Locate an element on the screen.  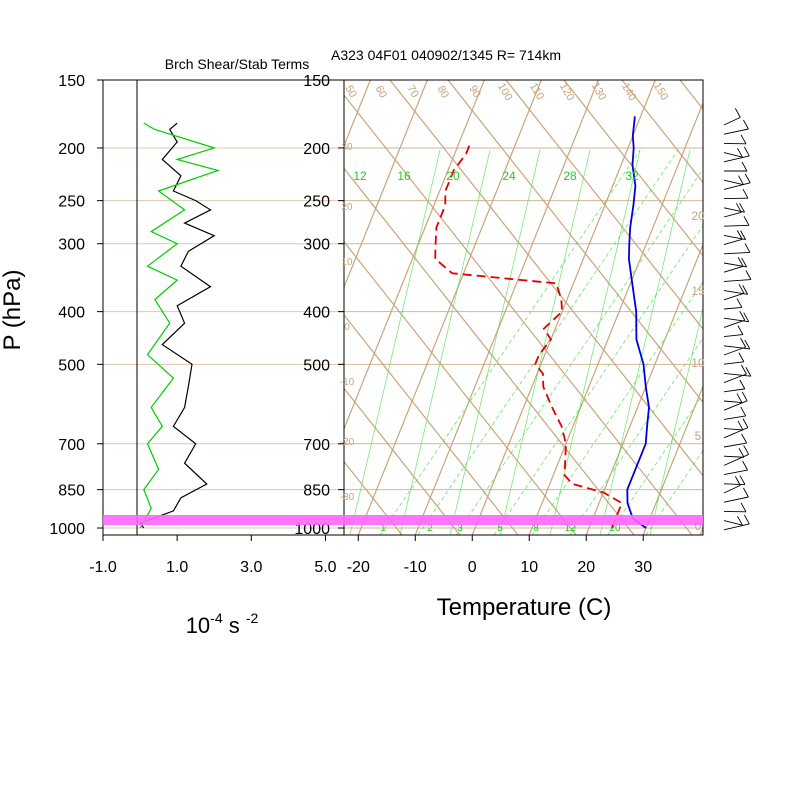
left-edge-label-5: -20 is located at coordinates (347, 442).